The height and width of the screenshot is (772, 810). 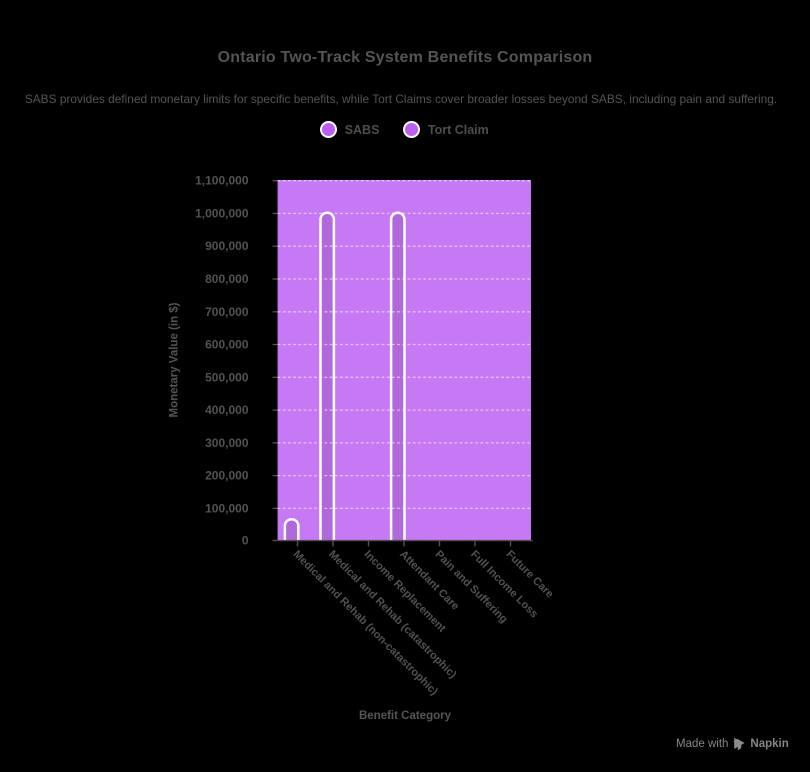 I want to click on svg-text: 0, so click(x=245, y=541).